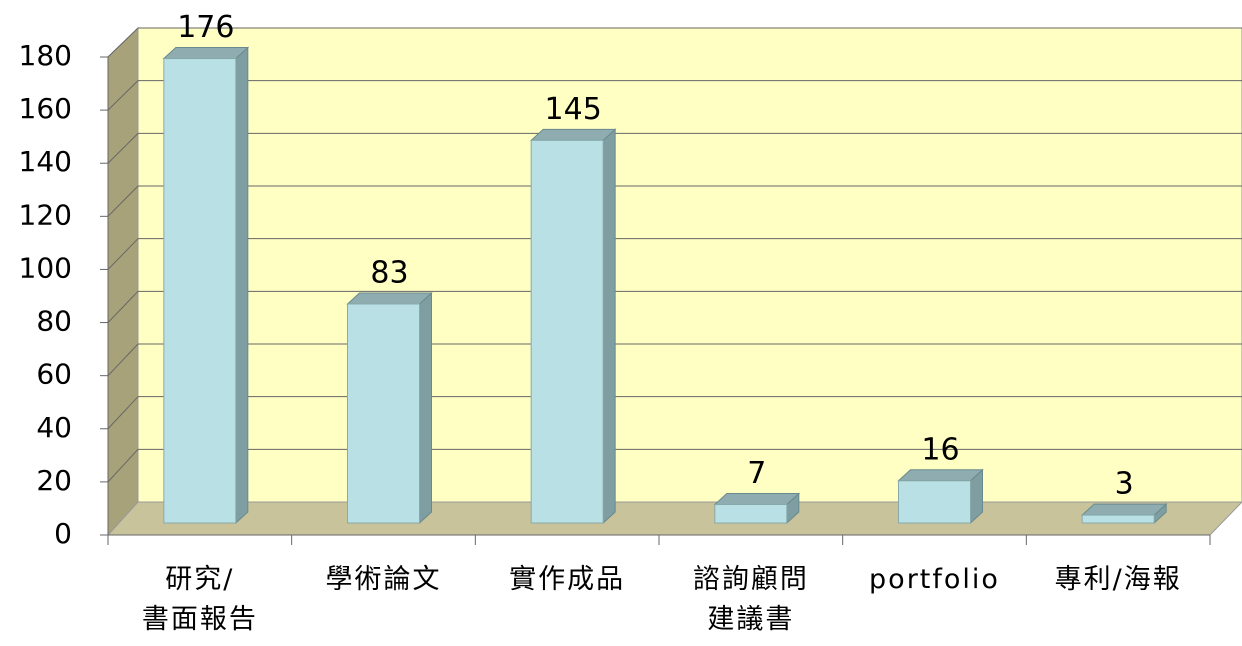 This screenshot has width=1242, height=646. Describe the element at coordinates (45, 161) in the screenshot. I see `y-tick-label: 140` at that location.